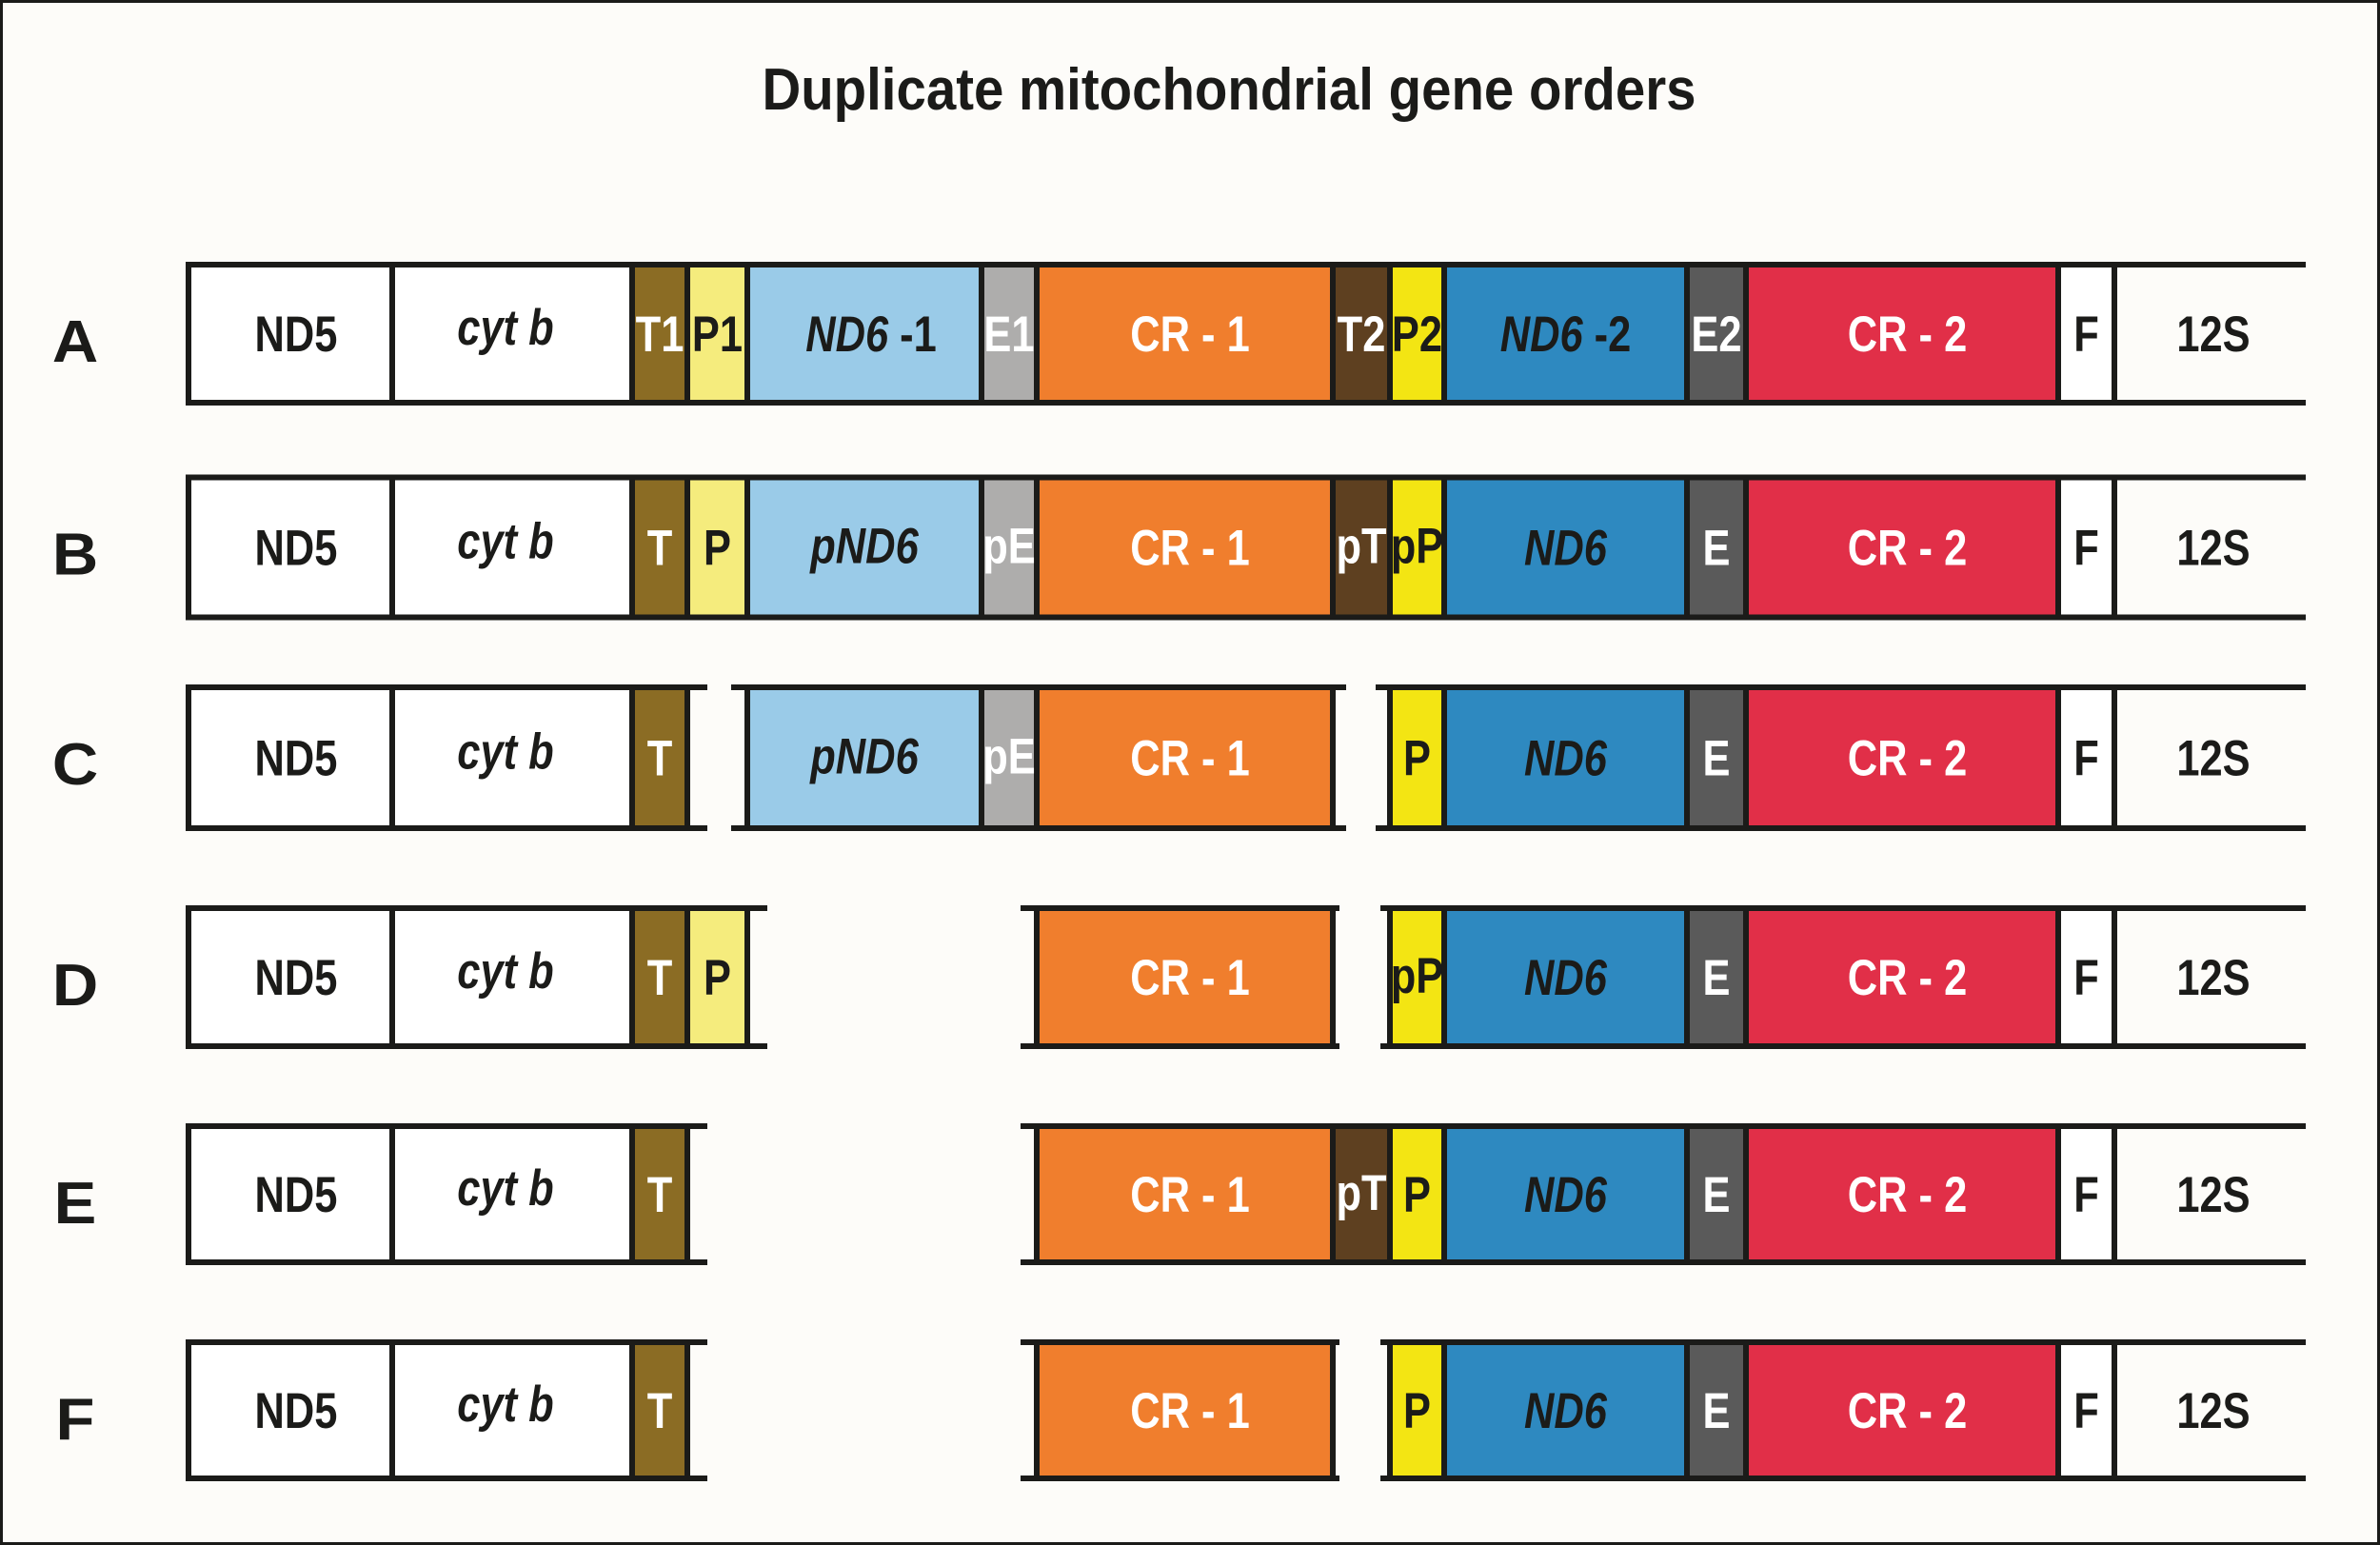 The image size is (2380, 1545). I want to click on svg-text: E2, so click(1716, 335).